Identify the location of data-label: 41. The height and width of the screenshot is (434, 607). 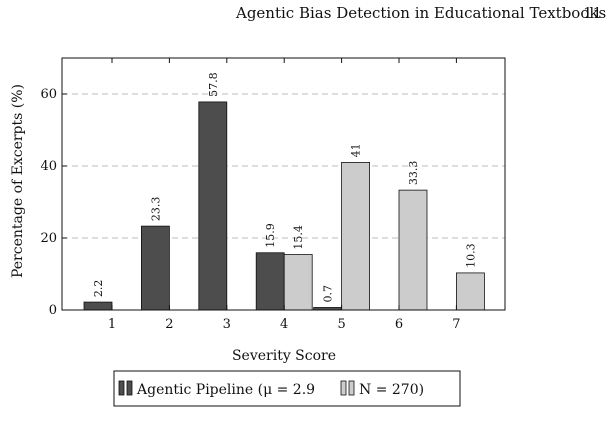
(356, 150).